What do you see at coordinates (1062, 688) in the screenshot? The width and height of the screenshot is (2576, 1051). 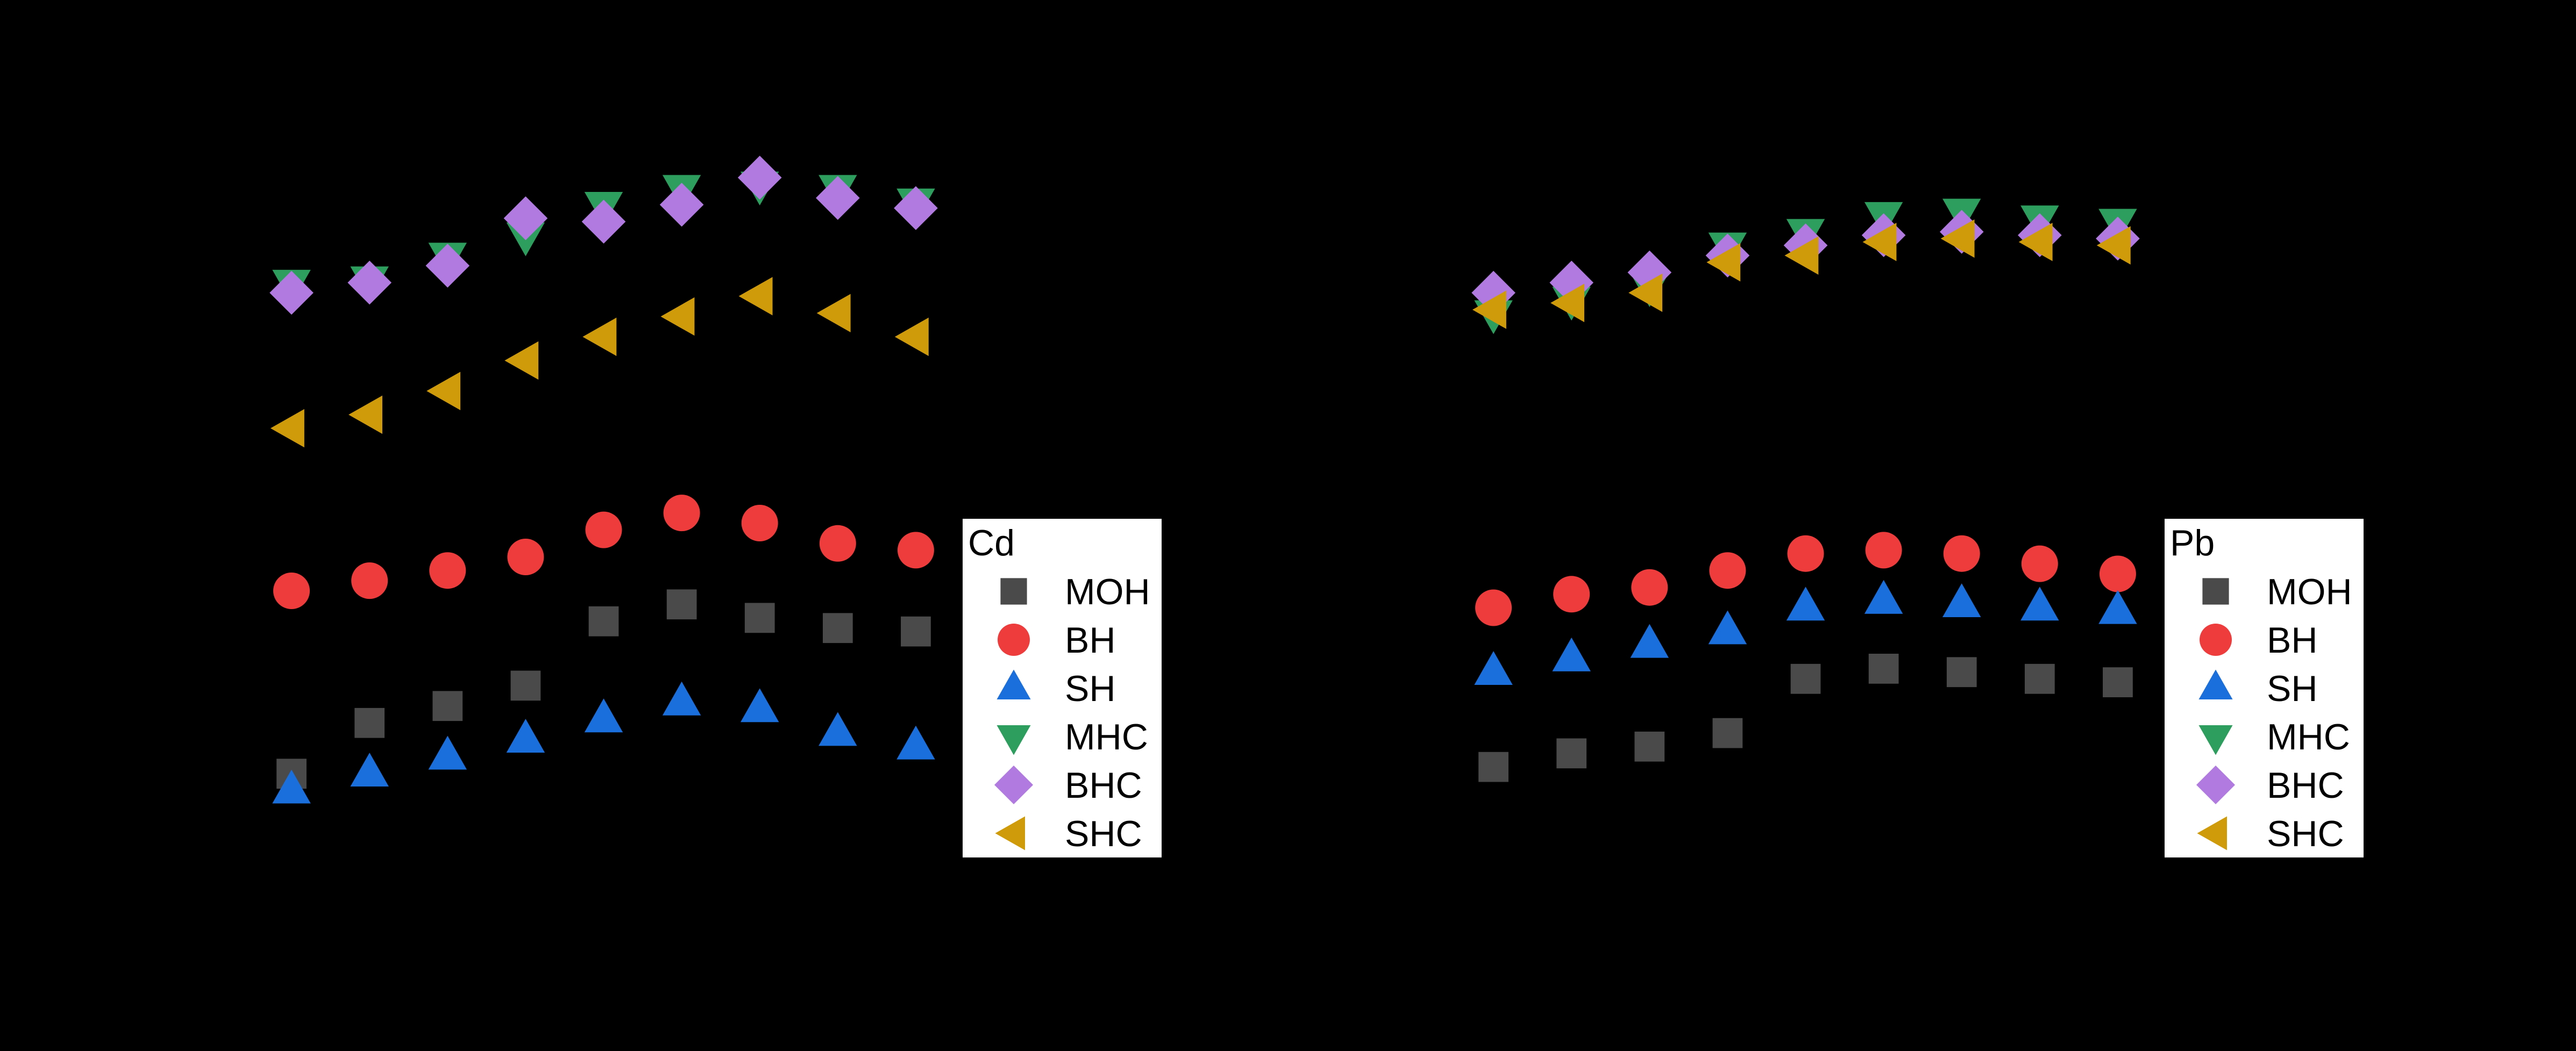 I see `cd-legend: Cd MOH BH SH MHC BHC SHC` at bounding box center [1062, 688].